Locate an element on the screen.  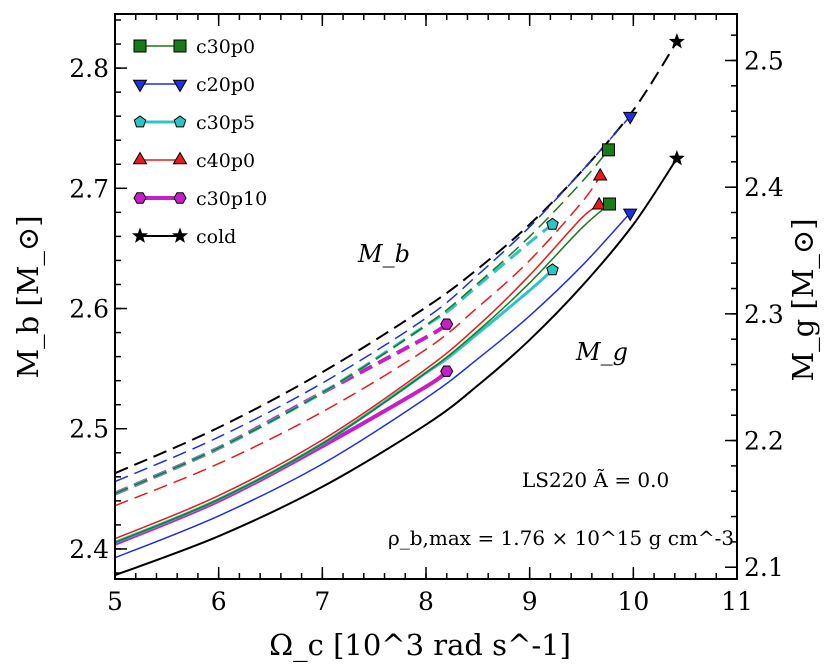
series-c30p10-mg-end-marker is located at coordinates (447, 371).